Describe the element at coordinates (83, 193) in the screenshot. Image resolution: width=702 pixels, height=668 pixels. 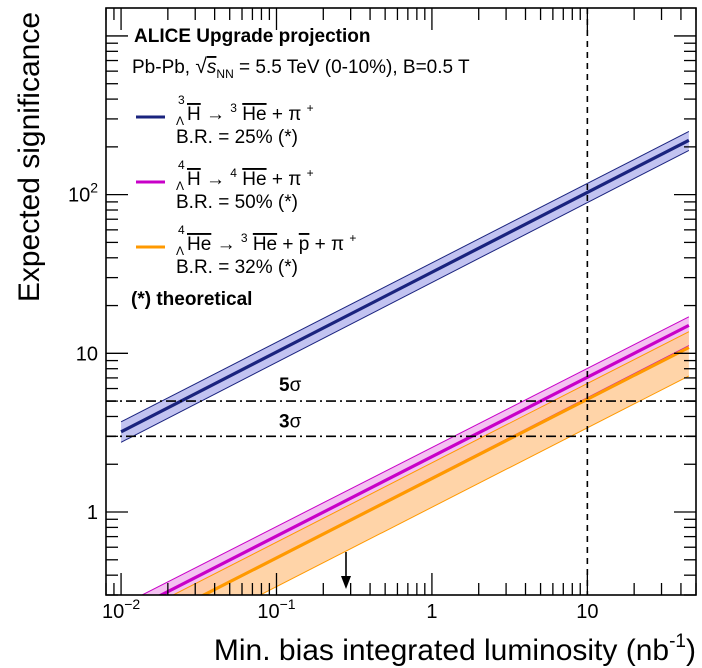
I see `y-tick-label: 102` at that location.